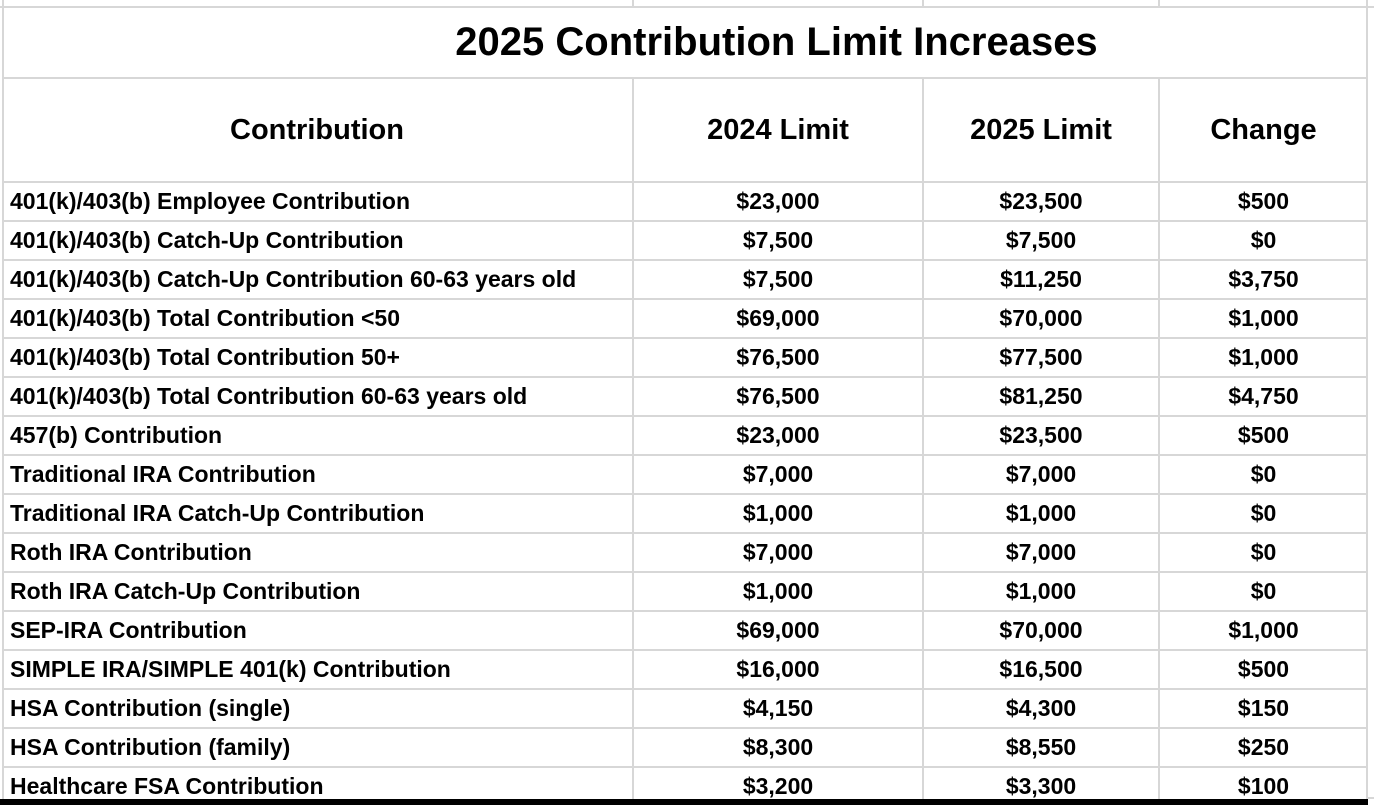  What do you see at coordinates (1371, 798) in the screenshot?
I see `gridline-stub` at bounding box center [1371, 798].